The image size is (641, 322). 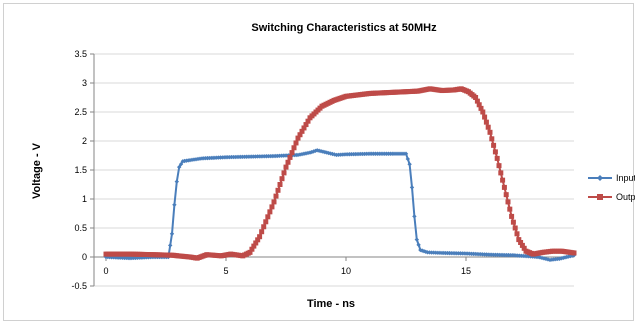 What do you see at coordinates (84, 199) in the screenshot?
I see `y-tick-label: 1` at bounding box center [84, 199].